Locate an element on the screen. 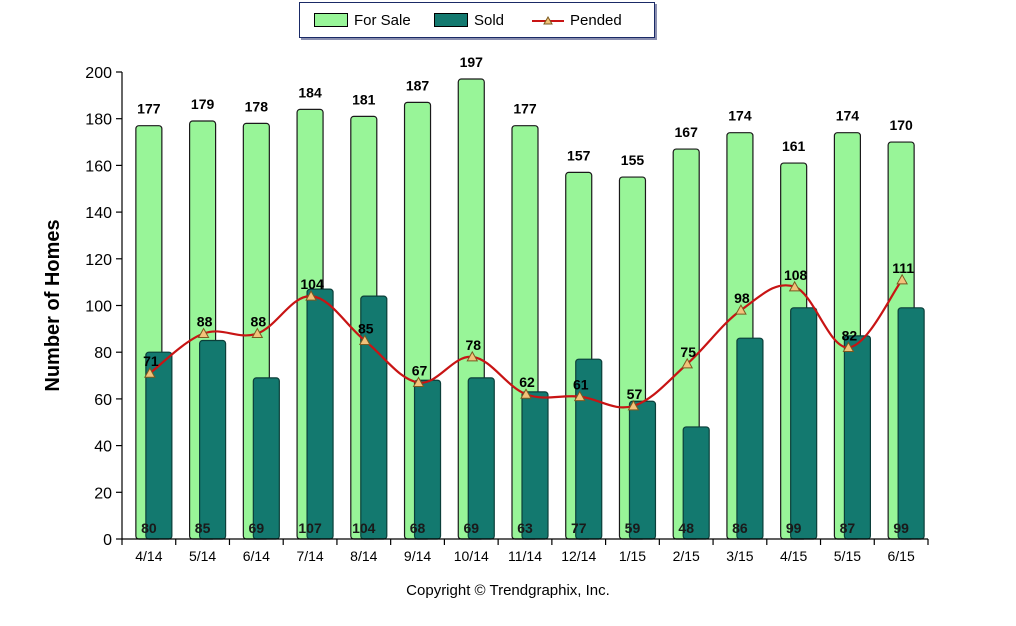  sold-data-label: 87 is located at coordinates (848, 528).